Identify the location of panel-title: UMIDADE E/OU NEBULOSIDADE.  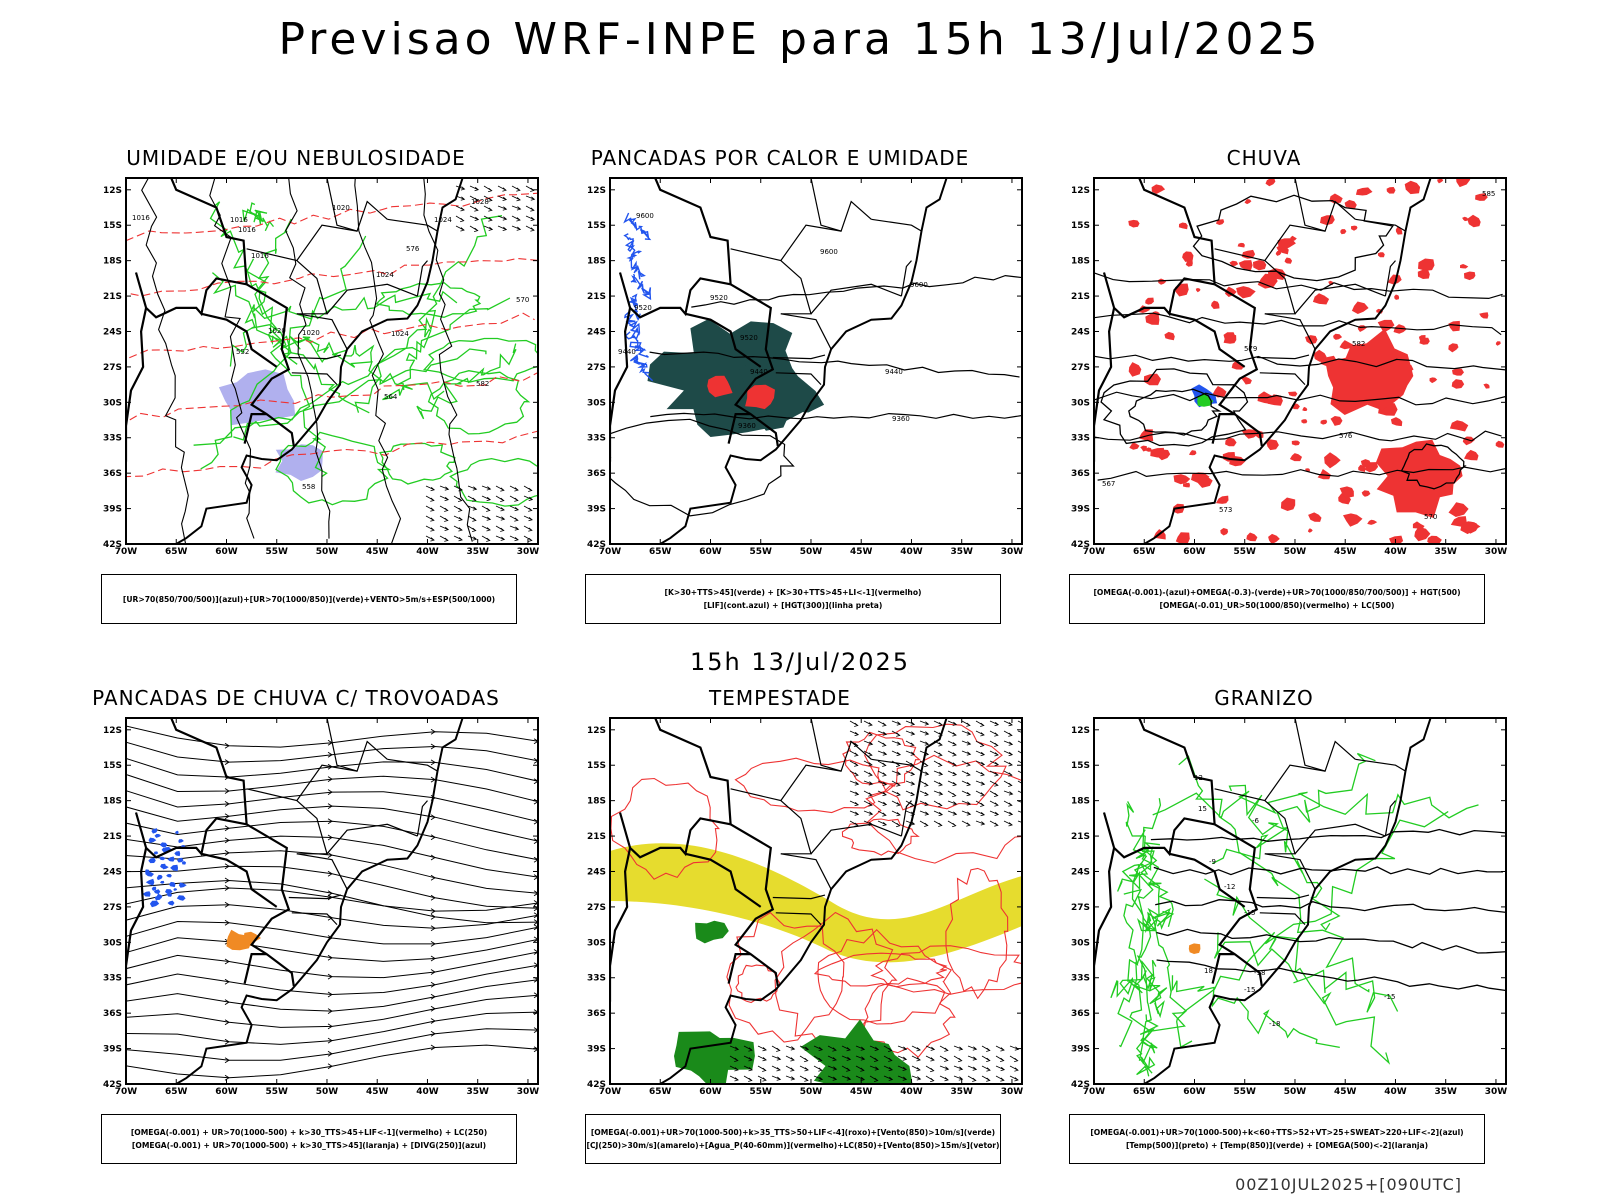
(296, 158).